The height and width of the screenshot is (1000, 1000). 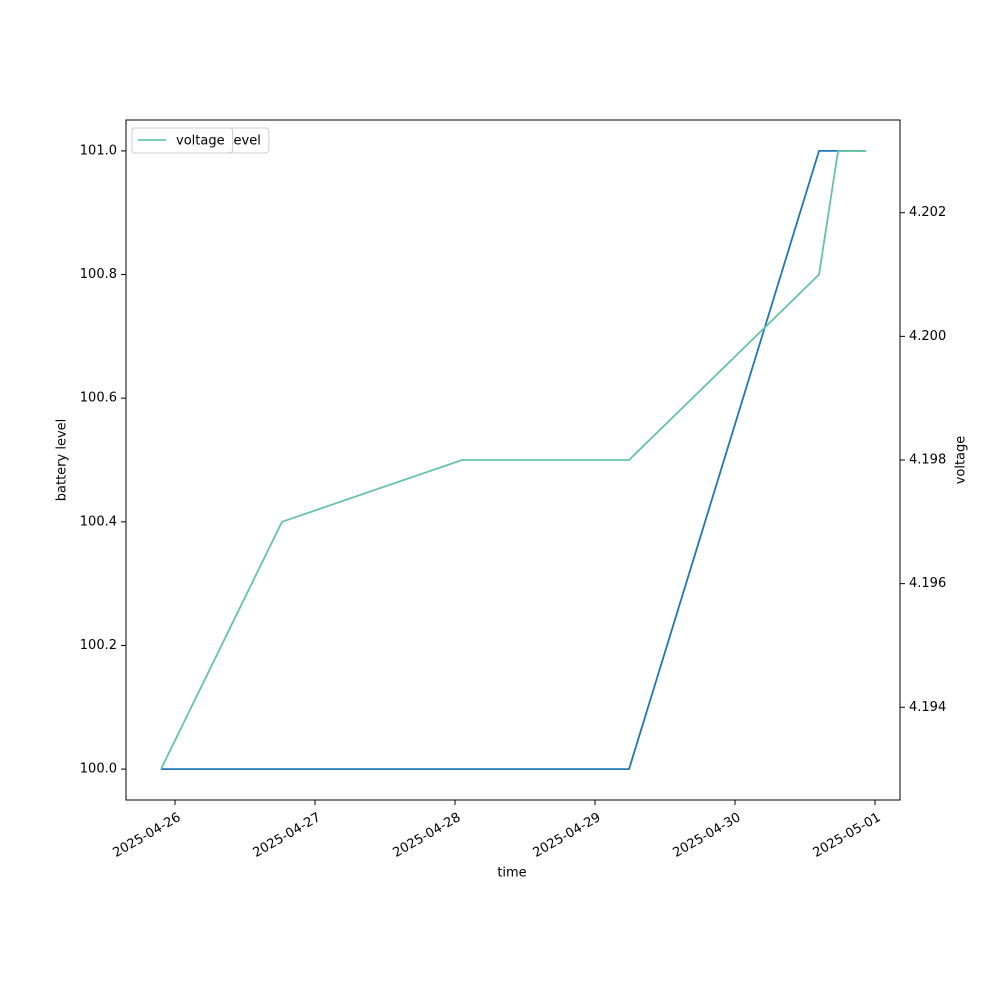 I want to click on y2-tick-label: 4.196, so click(x=927, y=583).